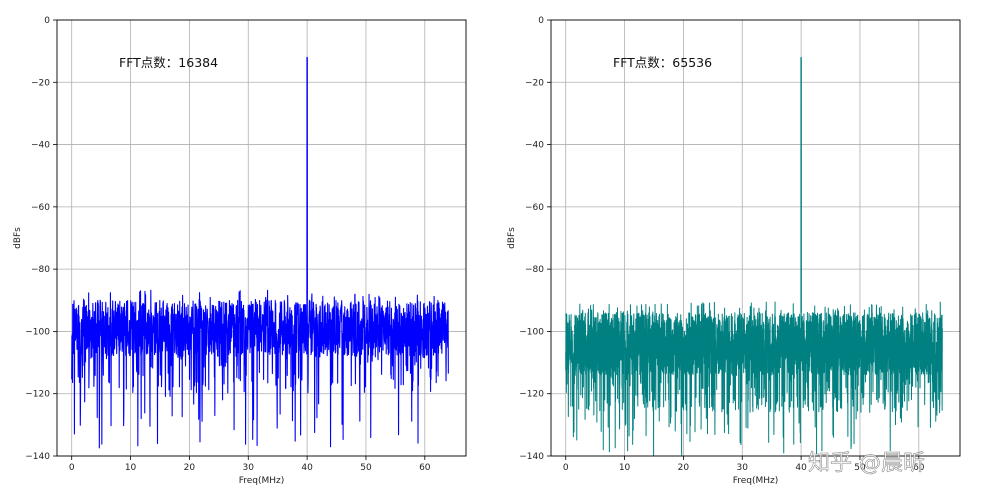 The width and height of the screenshot is (985, 500). I want to click on watermark-text: 知乎 @晨昕, so click(866, 463).